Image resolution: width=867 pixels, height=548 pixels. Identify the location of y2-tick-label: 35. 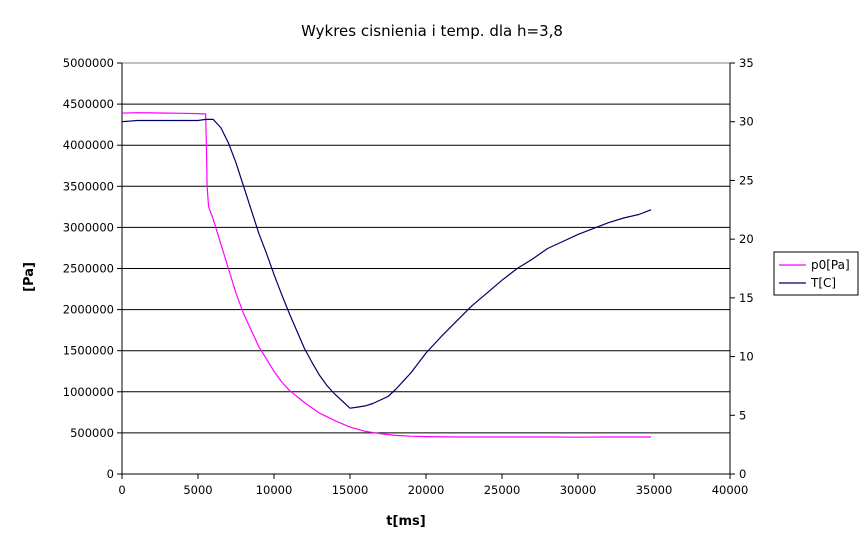
(746, 63).